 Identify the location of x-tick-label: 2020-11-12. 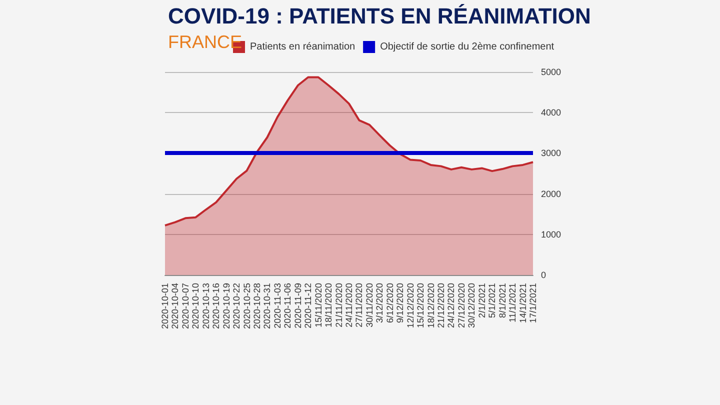
(308, 305).